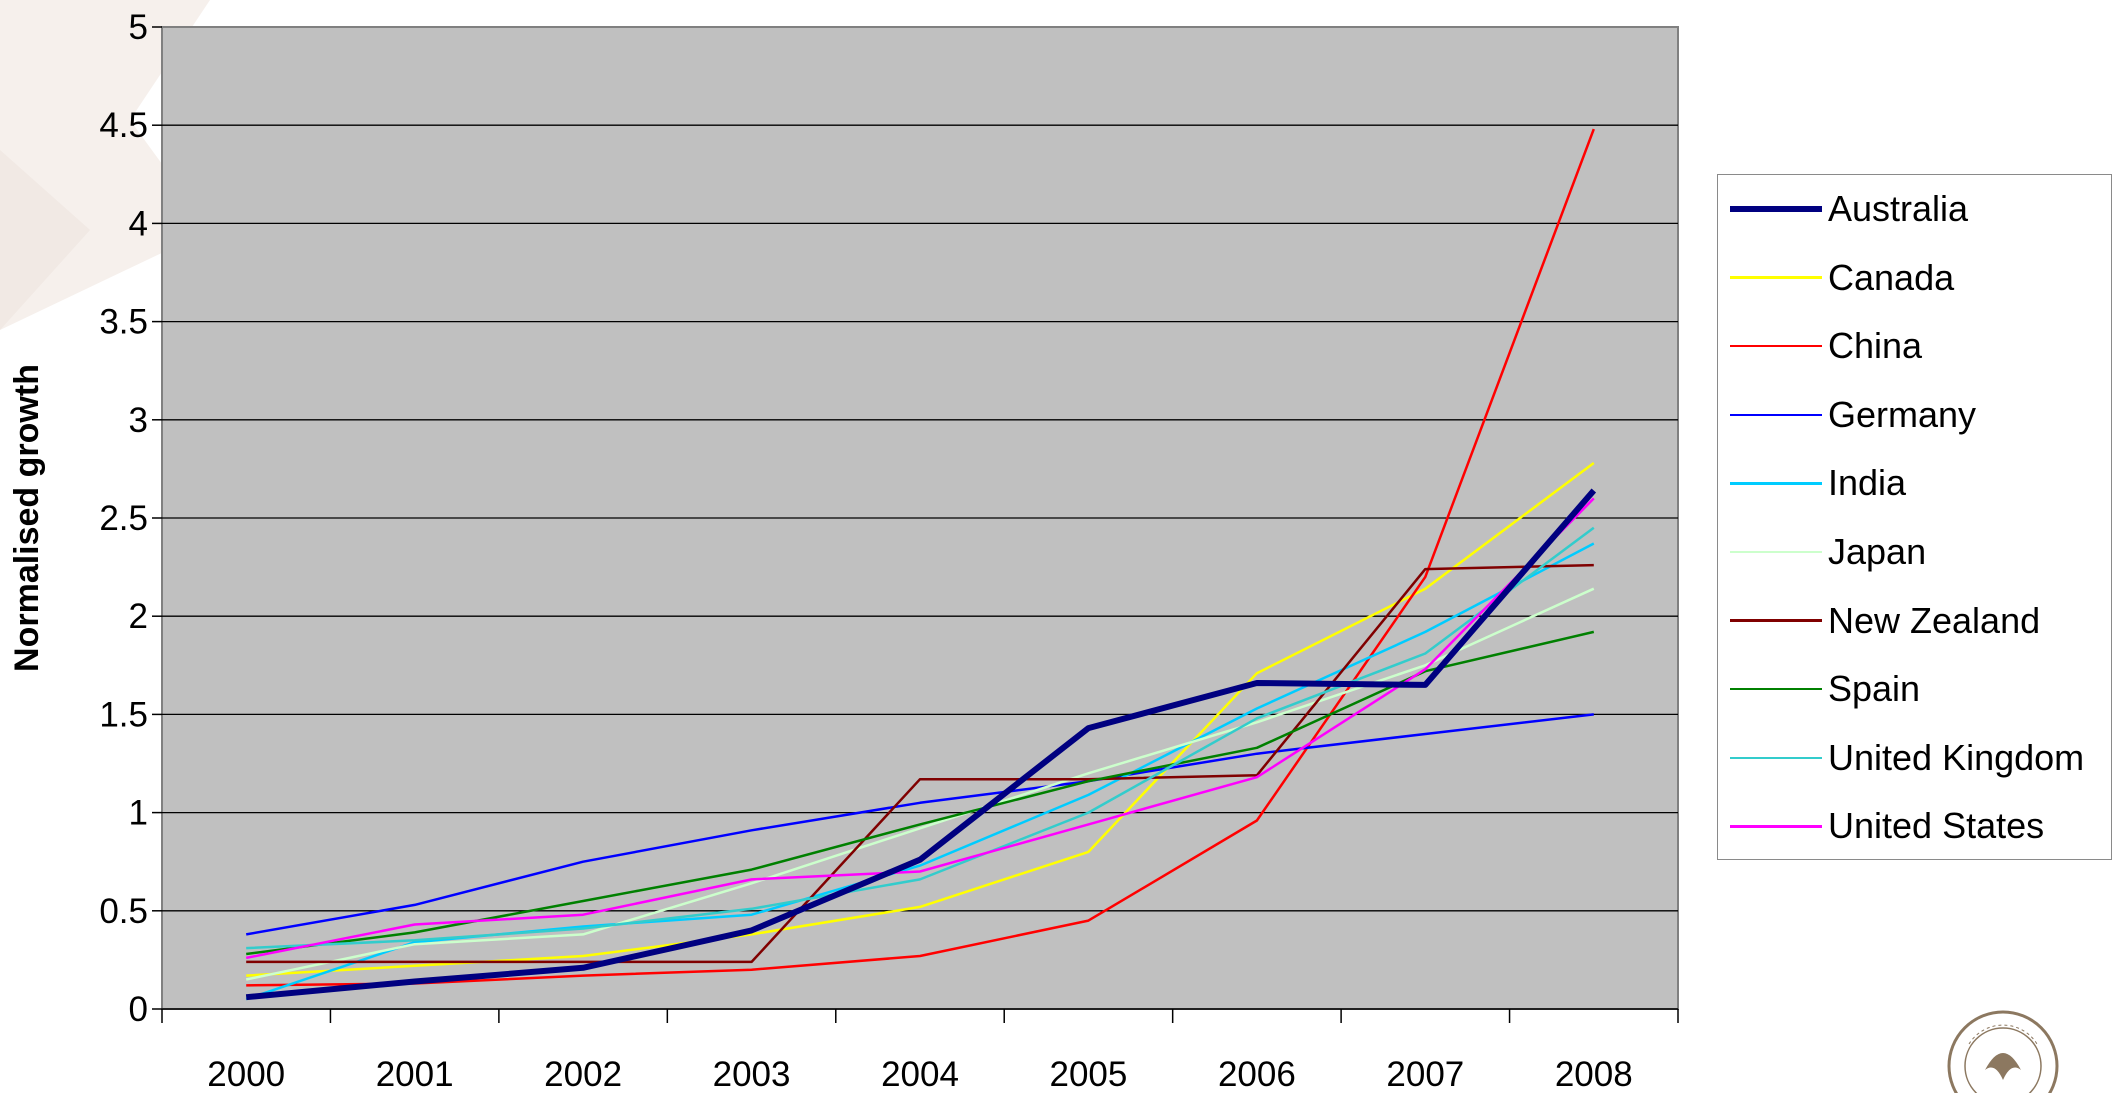 This screenshot has height=1093, width=2112. What do you see at coordinates (138, 616) in the screenshot?
I see `y-tick-label: 2` at bounding box center [138, 616].